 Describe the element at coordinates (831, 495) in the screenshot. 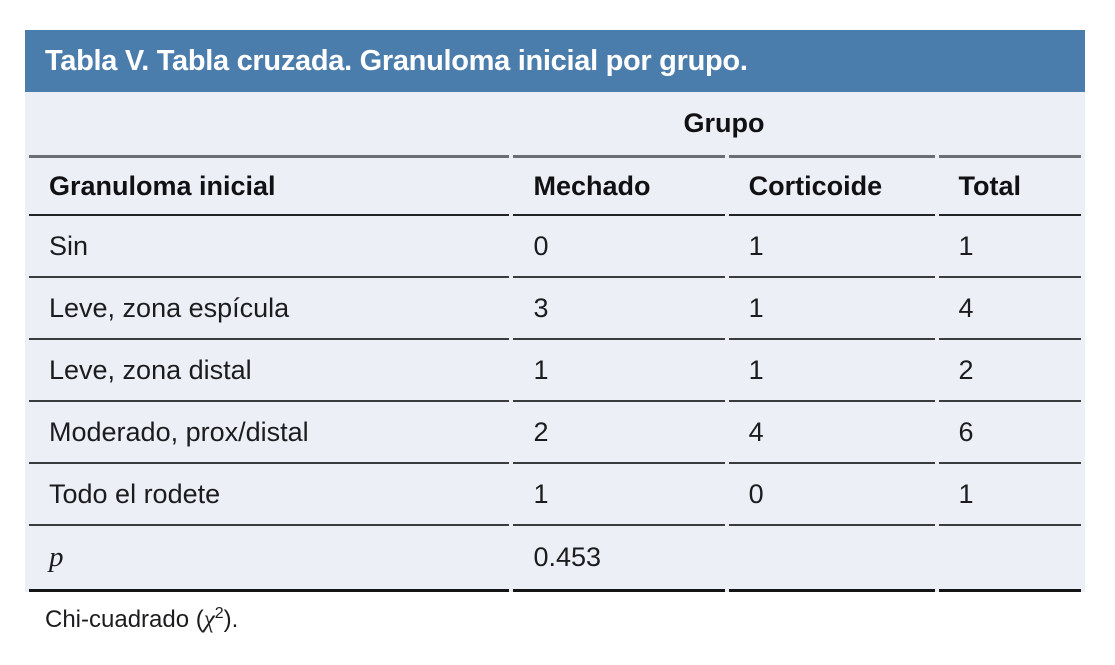

I see `cell-corticoide: 0` at that location.